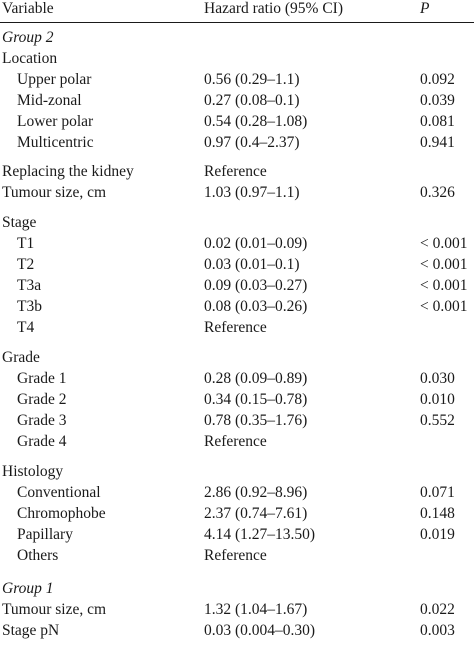 The height and width of the screenshot is (645, 474). I want to click on variable-cell: Upper polar, so click(54, 79).